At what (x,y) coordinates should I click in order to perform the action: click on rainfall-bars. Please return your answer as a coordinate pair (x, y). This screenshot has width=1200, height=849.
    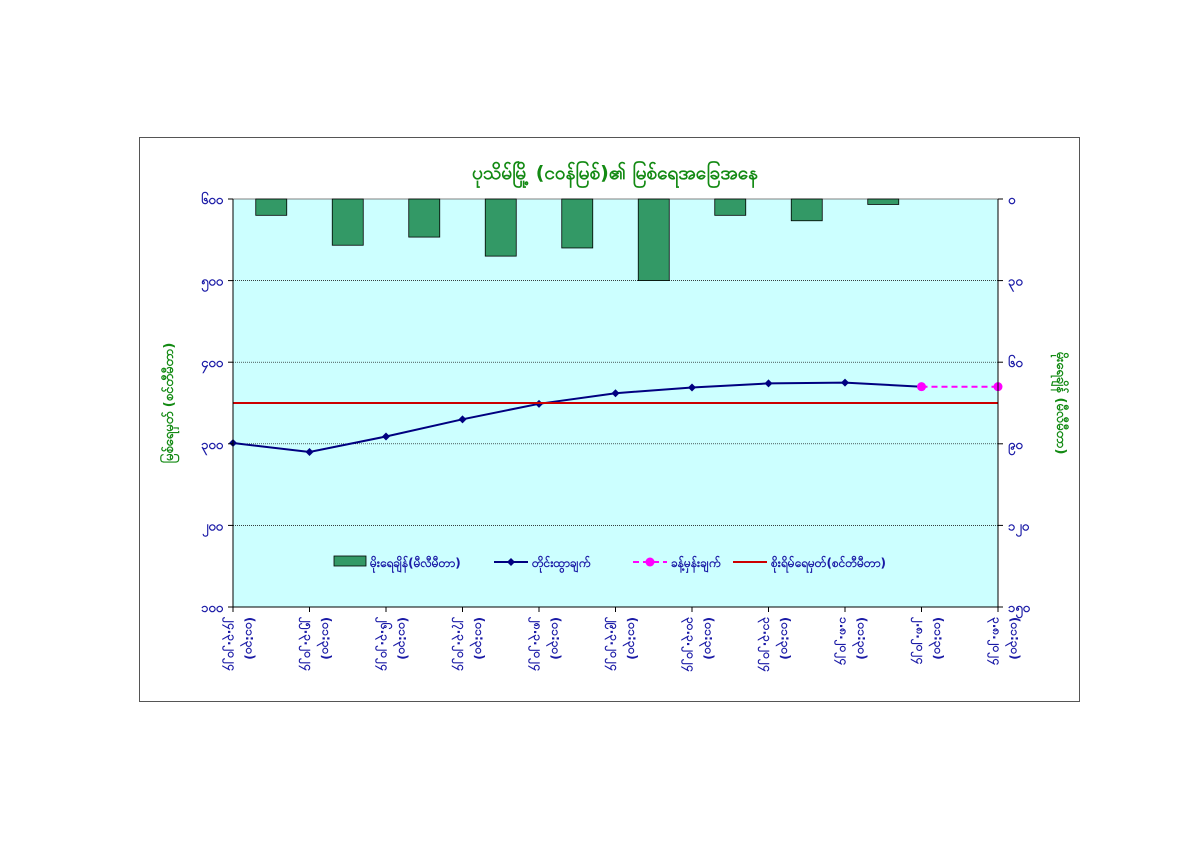
    Looking at the image, I should click on (577, 239).